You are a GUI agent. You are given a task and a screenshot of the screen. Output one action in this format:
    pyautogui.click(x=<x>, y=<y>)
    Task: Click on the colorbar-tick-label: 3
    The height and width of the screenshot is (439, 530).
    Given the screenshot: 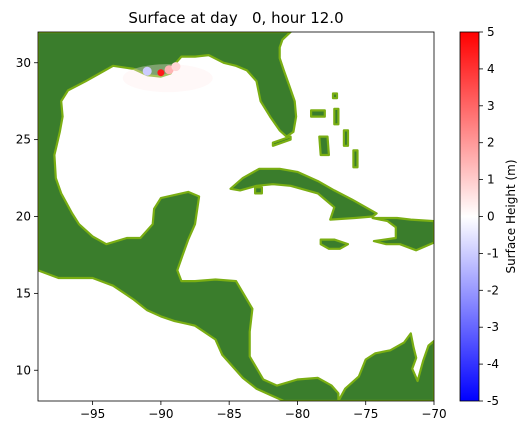 What is the action you would take?
    pyautogui.click(x=491, y=106)
    